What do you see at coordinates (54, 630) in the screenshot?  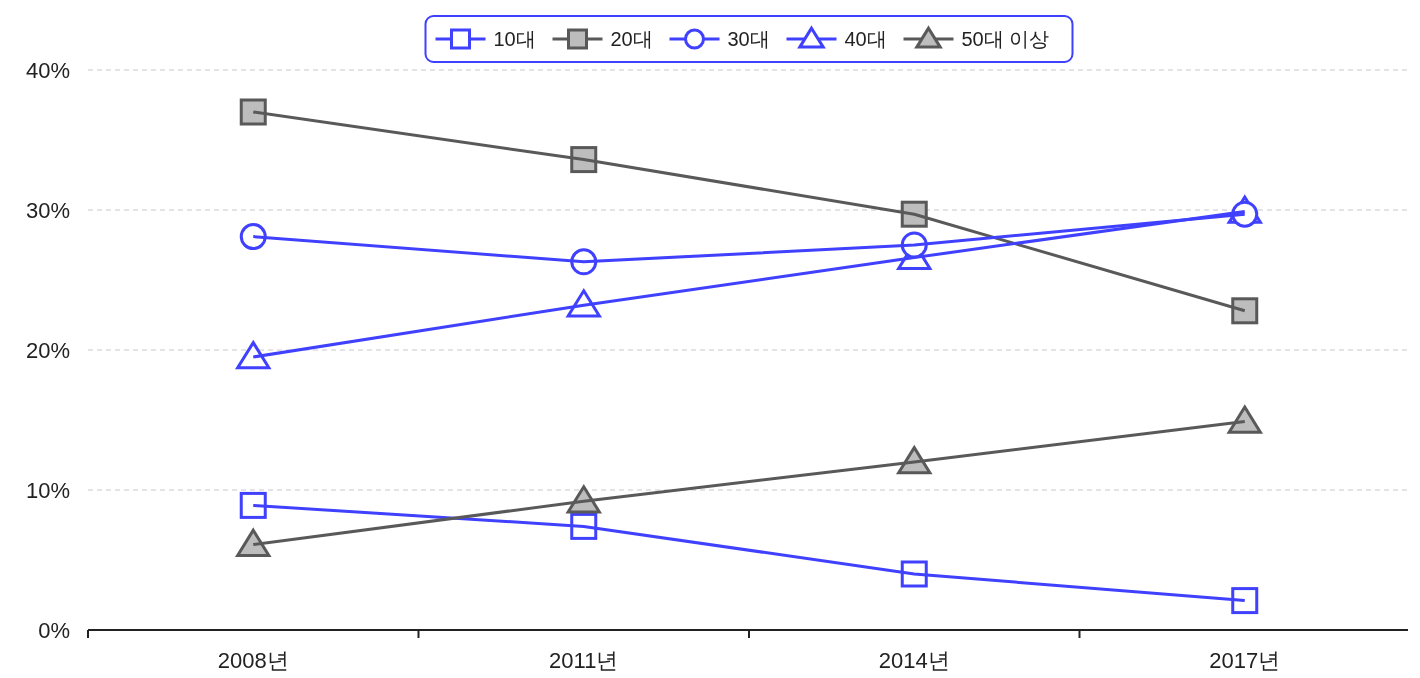 I see `y-tick-label: 0%` at bounding box center [54, 630].